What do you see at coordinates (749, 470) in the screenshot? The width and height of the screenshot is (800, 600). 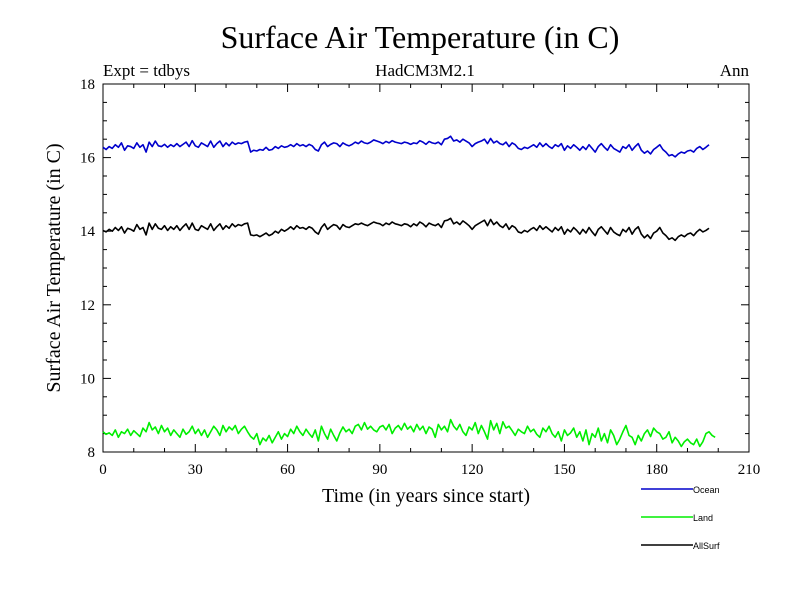 I see `x-tick-label: 210` at bounding box center [749, 470].